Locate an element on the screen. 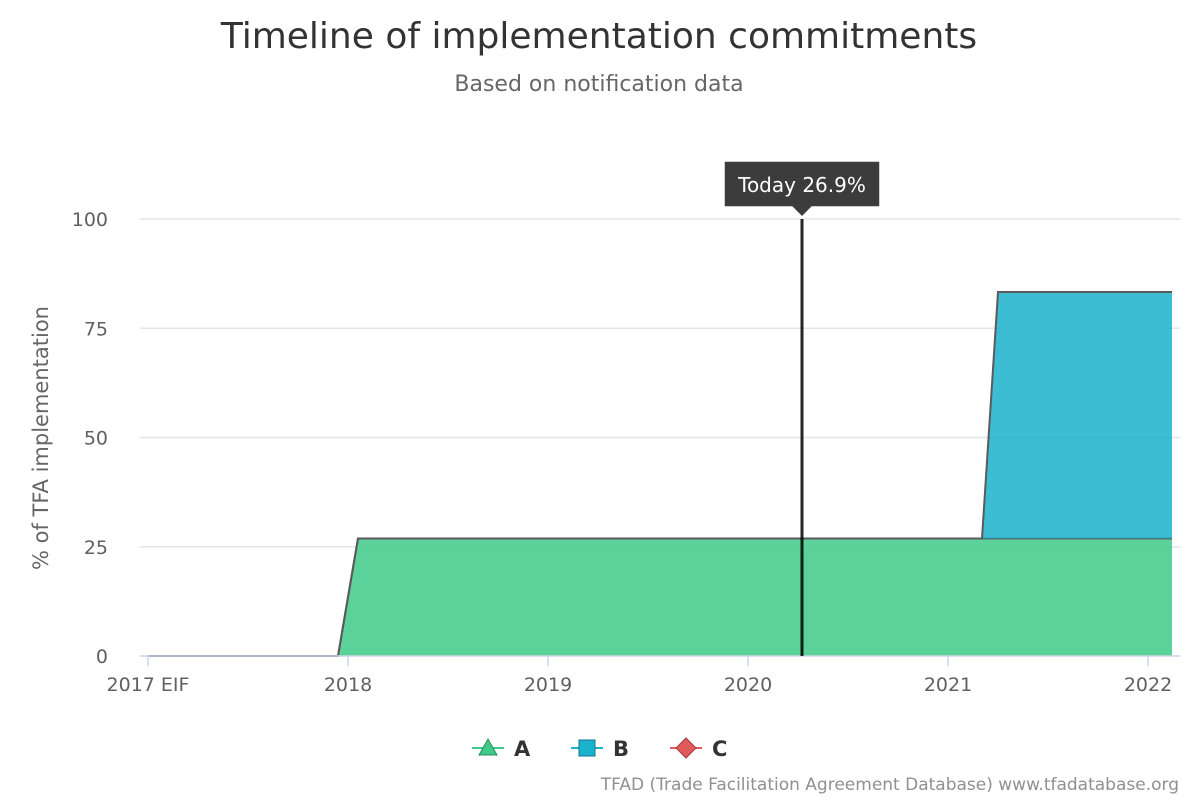 The height and width of the screenshot is (800, 1200). area-series-a is located at coordinates (660, 597).